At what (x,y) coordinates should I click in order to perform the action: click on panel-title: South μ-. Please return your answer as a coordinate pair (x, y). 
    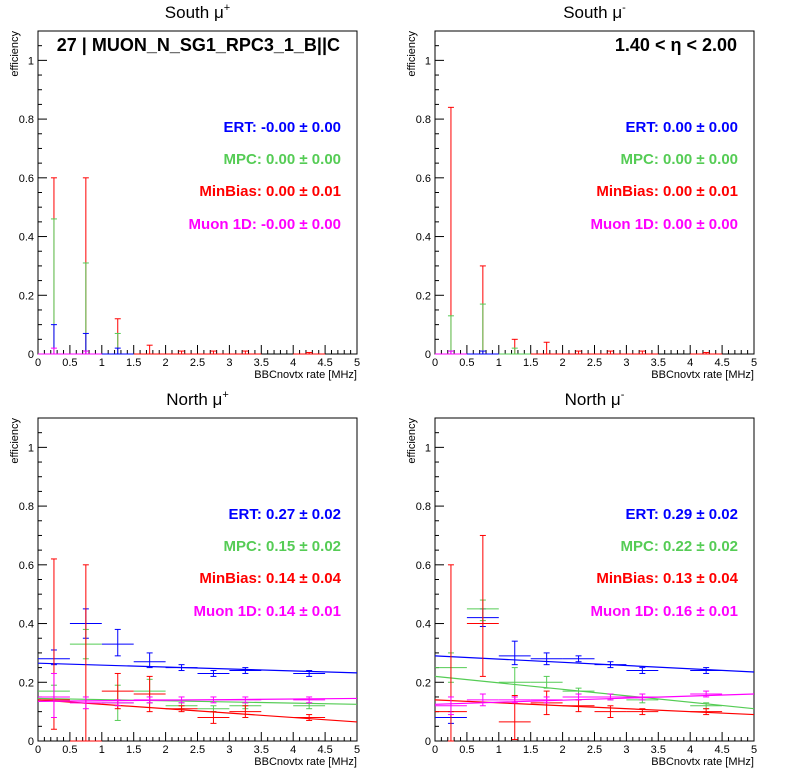
    Looking at the image, I should click on (594, 12).